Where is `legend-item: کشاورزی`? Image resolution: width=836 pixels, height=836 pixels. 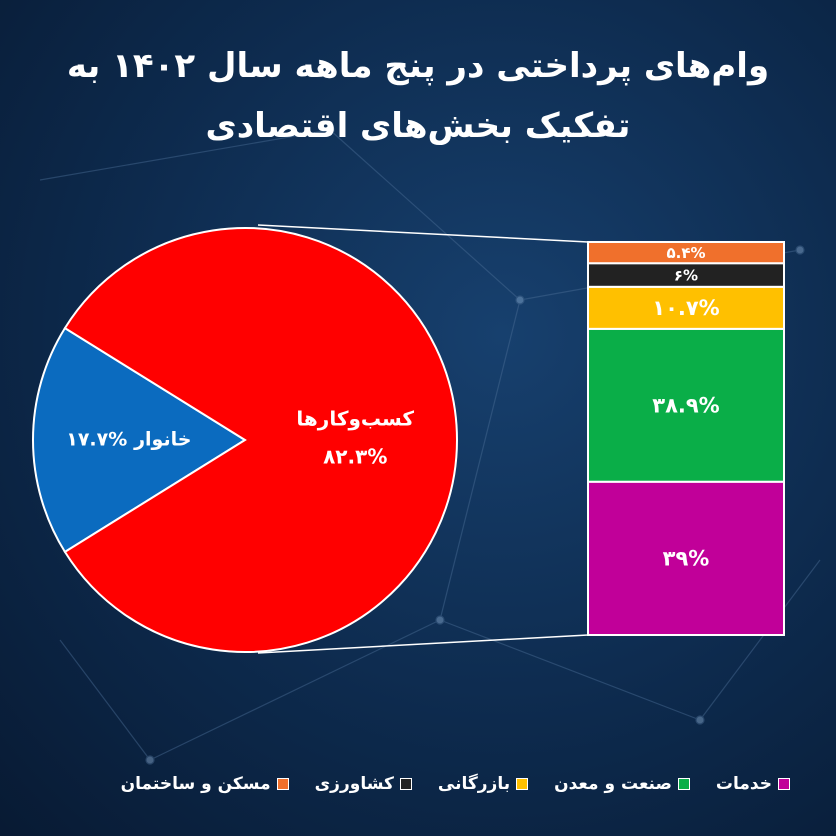 legend-item: کشاورزی is located at coordinates (363, 784).